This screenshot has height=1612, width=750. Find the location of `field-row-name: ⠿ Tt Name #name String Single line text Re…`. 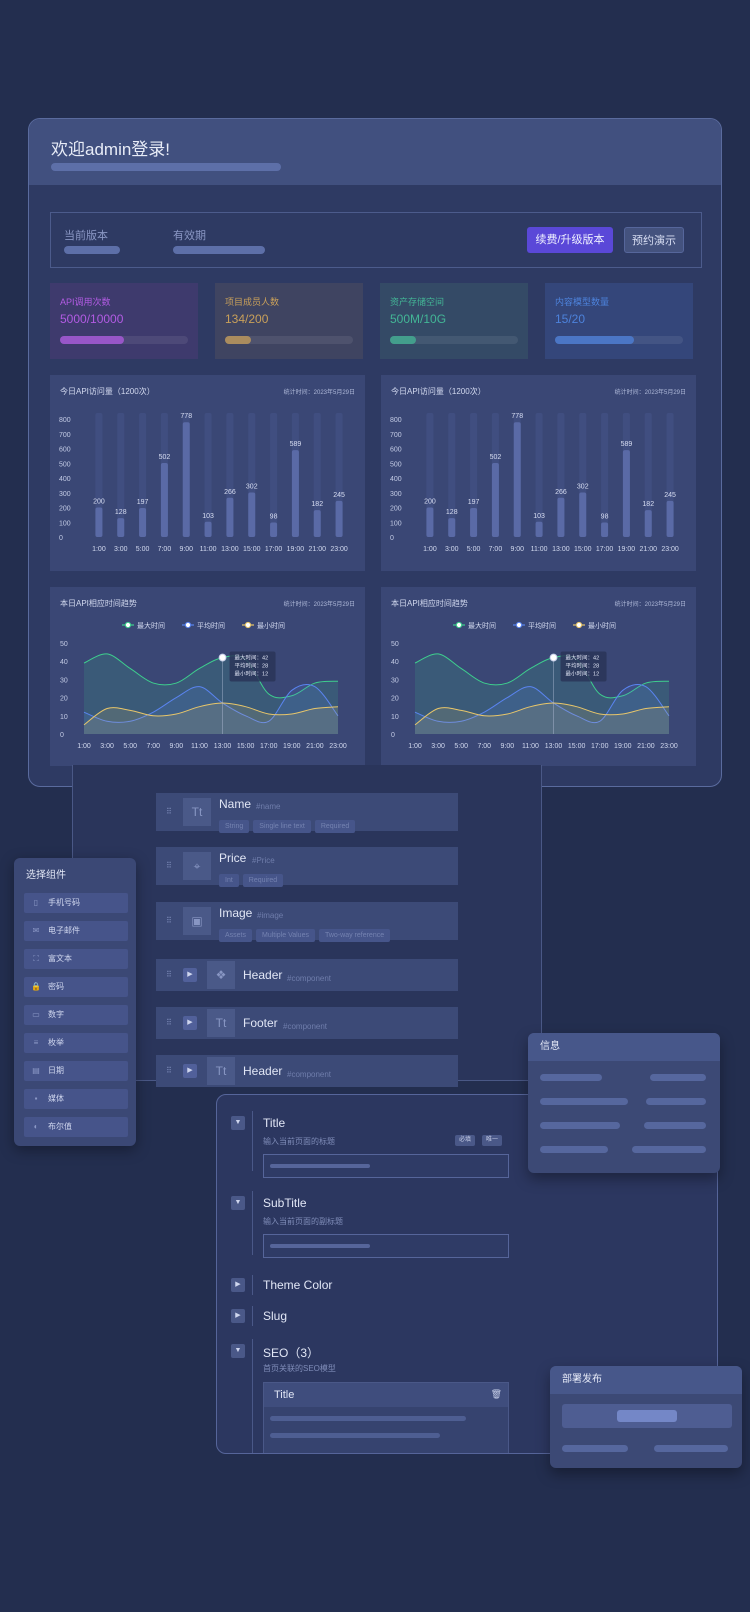

field-row-name: ⠿ Tt Name #name String Single line text Re… is located at coordinates (307, 813).